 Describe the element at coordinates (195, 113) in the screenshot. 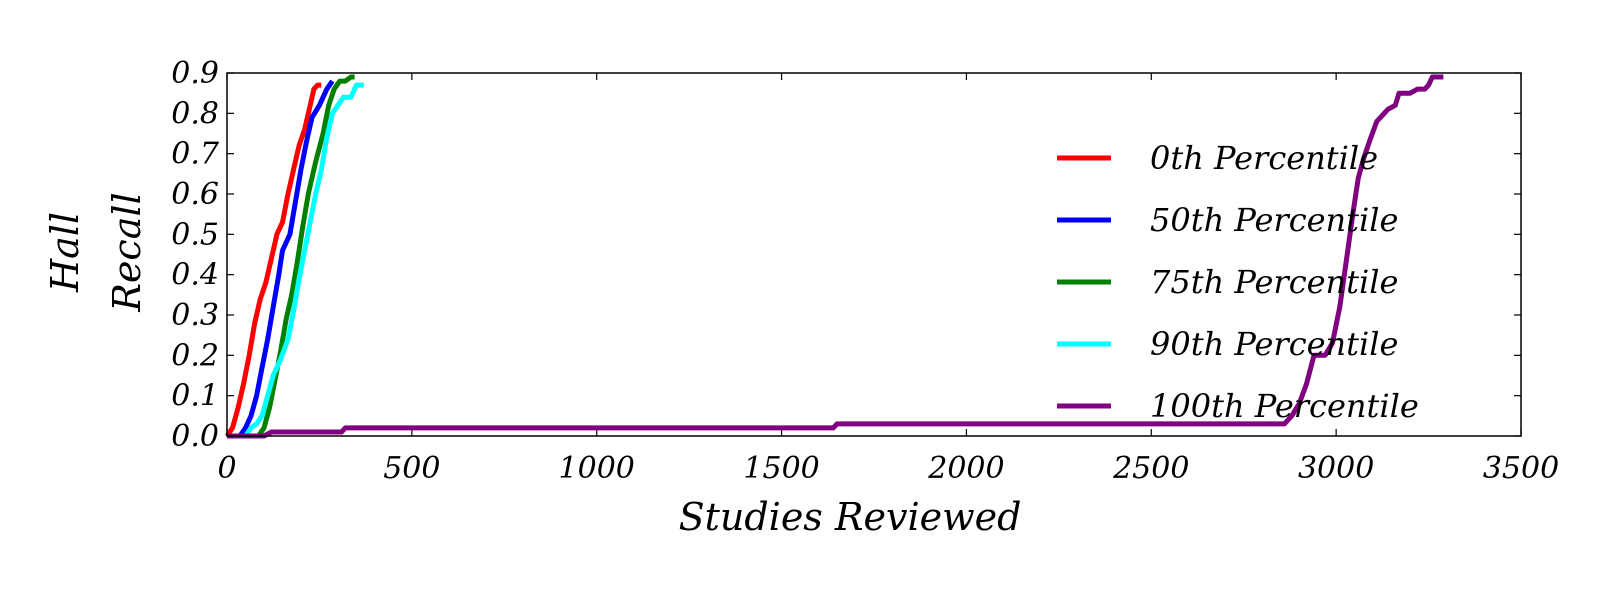

I see `y-tick-label: 0.8` at that location.